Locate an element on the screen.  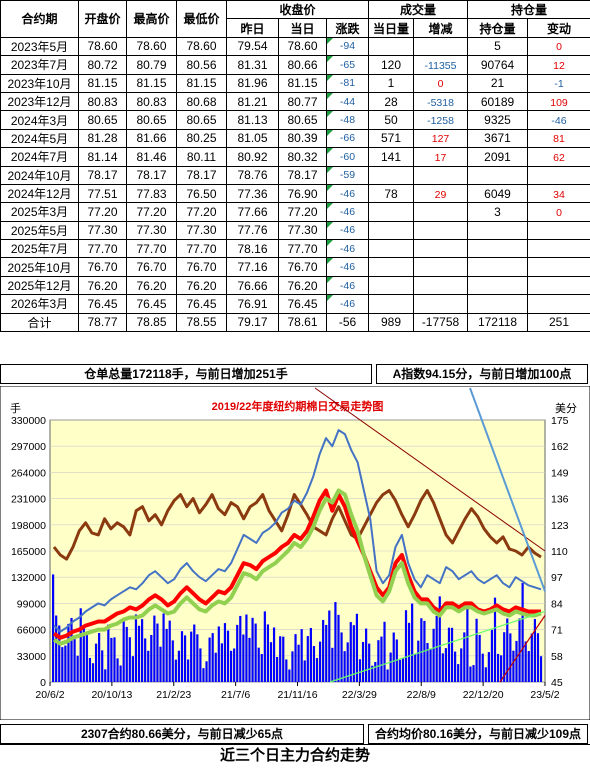
x-tick-label: 20/6/2 is located at coordinates (49, 695).